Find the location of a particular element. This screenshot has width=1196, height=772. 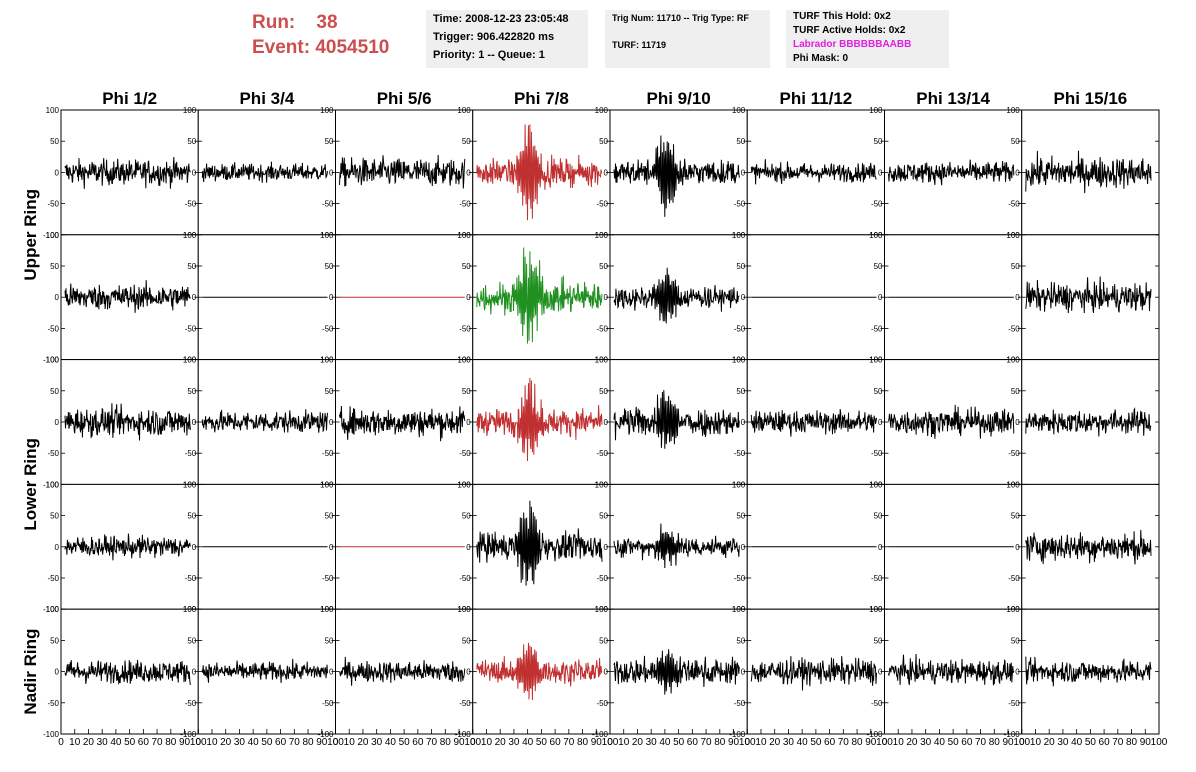

x-tick-label: 0 is located at coordinates (336, 742).